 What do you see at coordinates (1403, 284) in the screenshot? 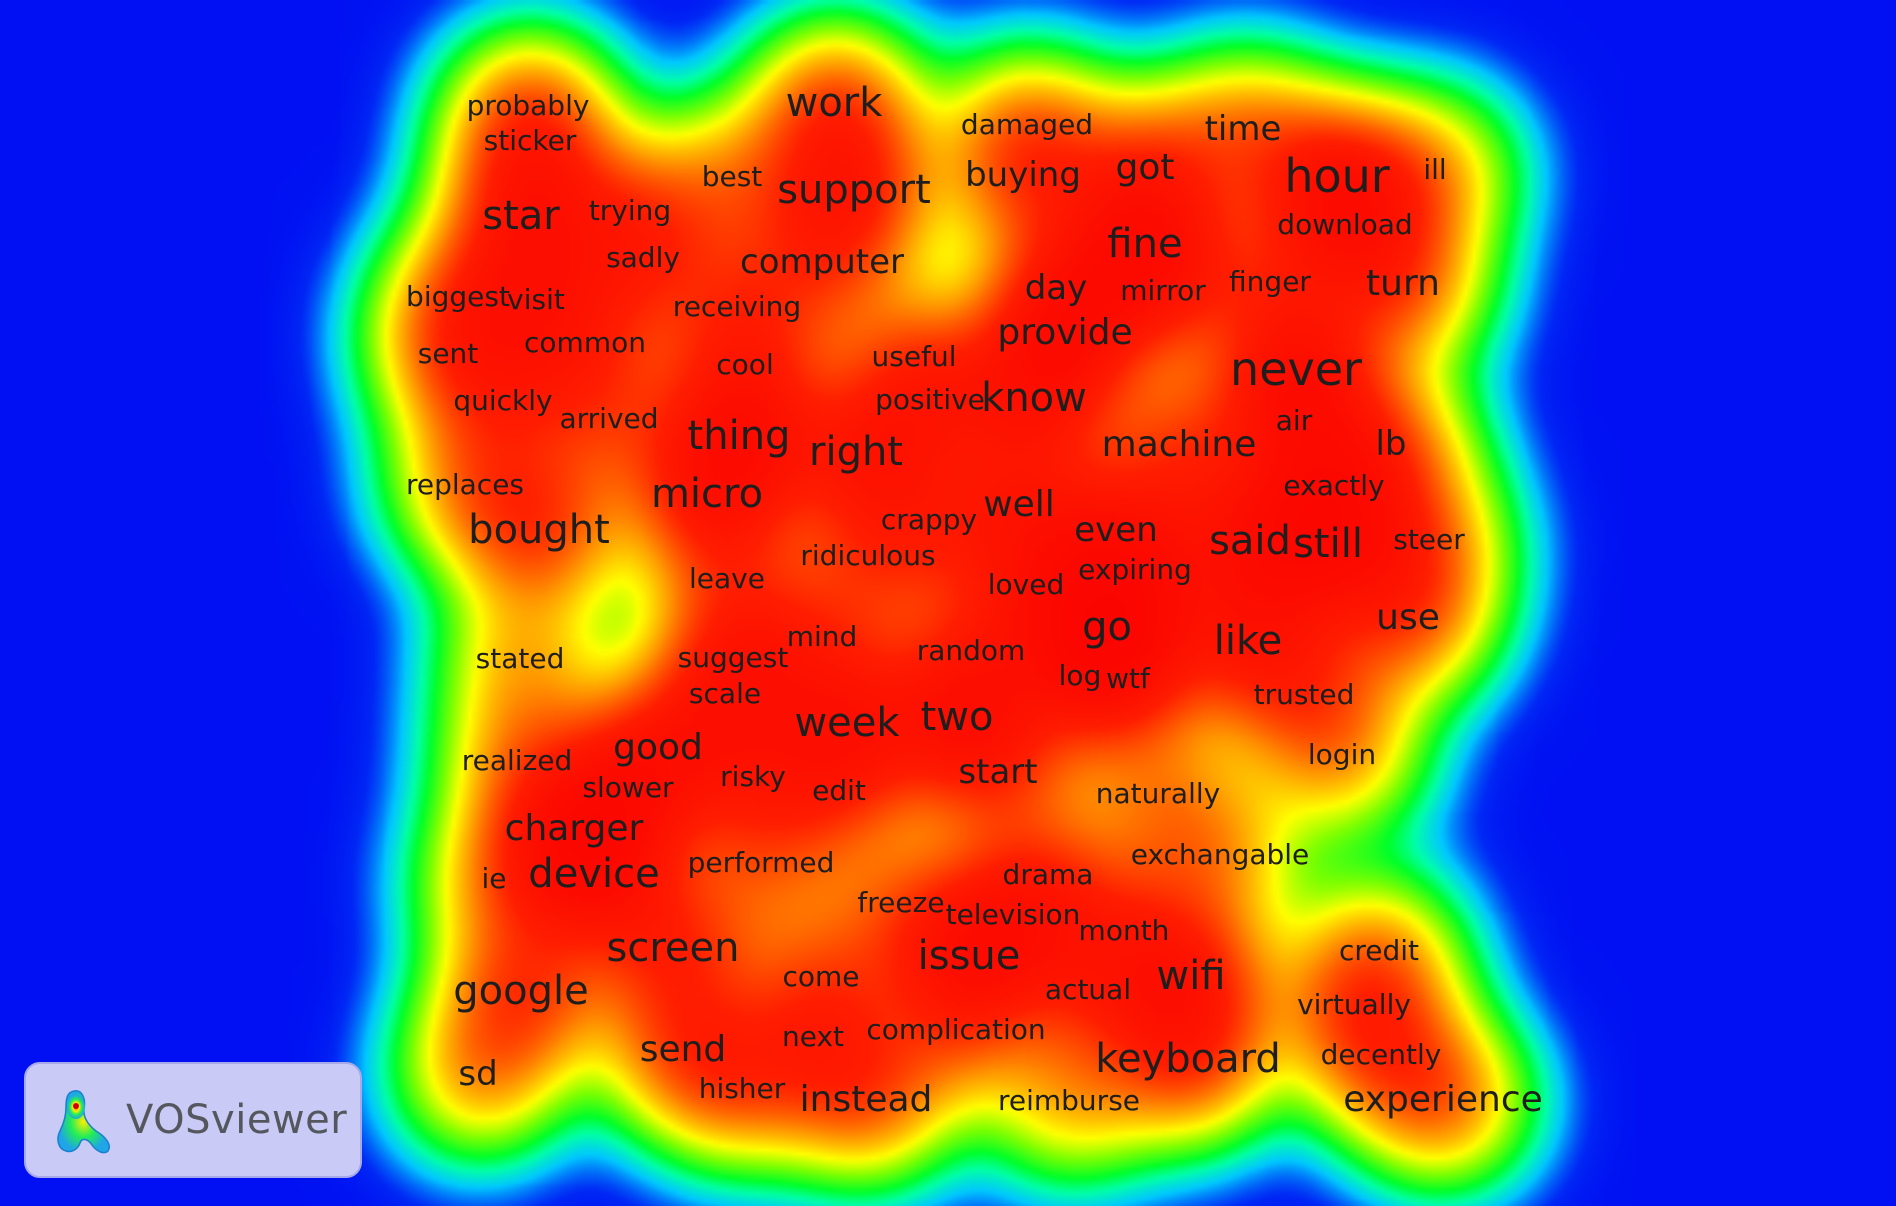
I see `term-turn: turn` at bounding box center [1403, 284].